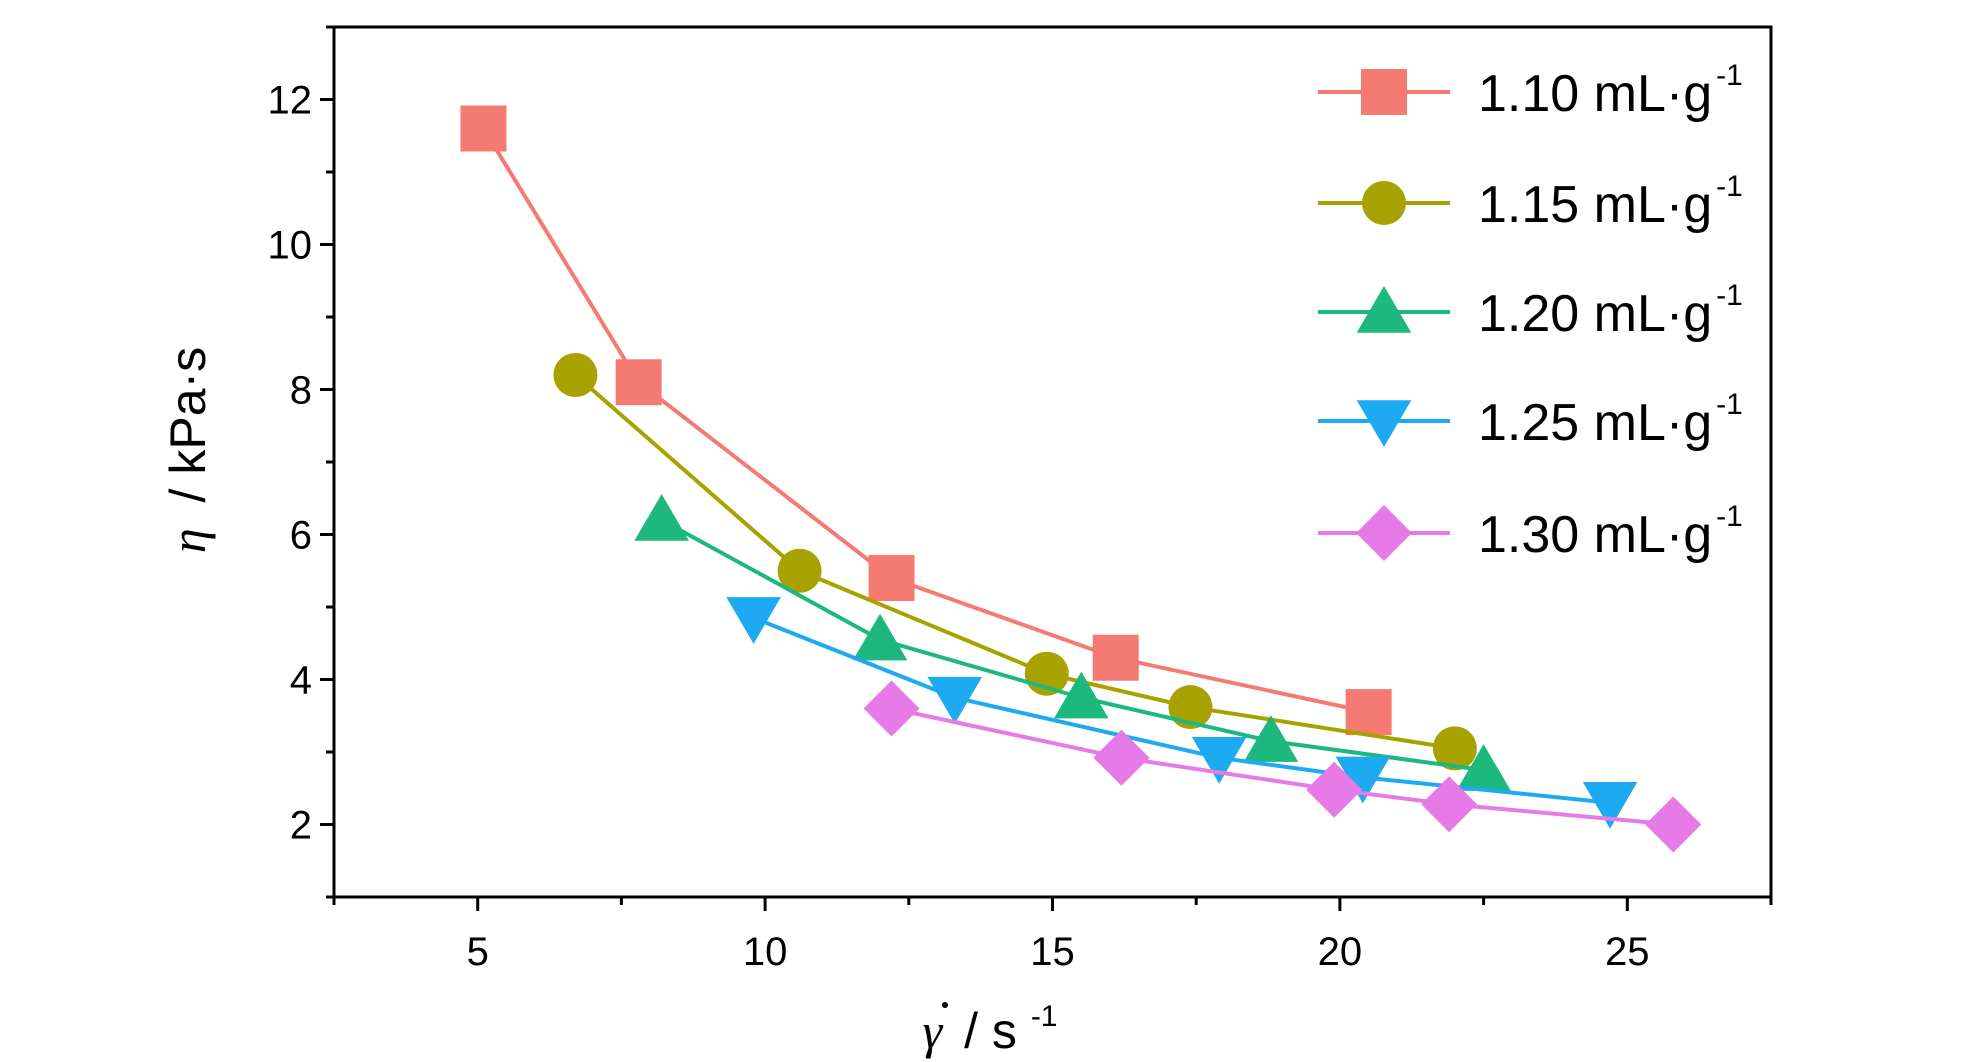 This screenshot has width=1984, height=1062. What do you see at coordinates (290, 246) in the screenshot?
I see `y-tick-label: 10` at bounding box center [290, 246].